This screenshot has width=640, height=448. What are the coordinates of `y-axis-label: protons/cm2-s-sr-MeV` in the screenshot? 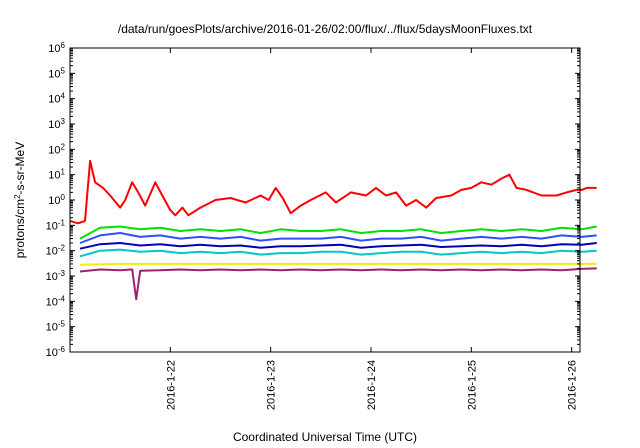 It's located at (20, 200).